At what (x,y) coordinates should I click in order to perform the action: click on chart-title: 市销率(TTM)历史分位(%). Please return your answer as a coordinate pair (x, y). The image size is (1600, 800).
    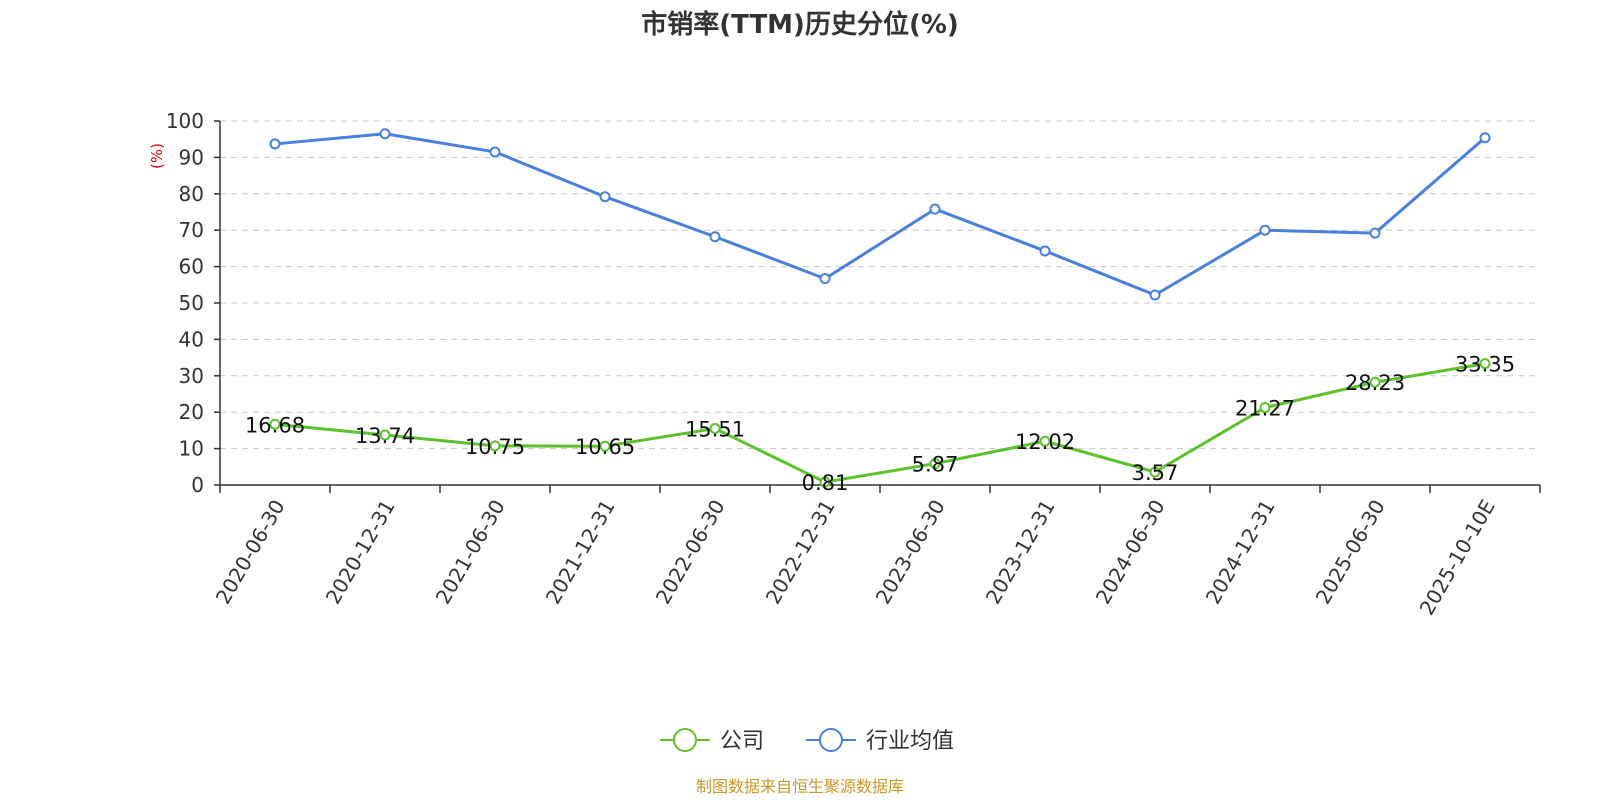
    Looking at the image, I should click on (800, 24).